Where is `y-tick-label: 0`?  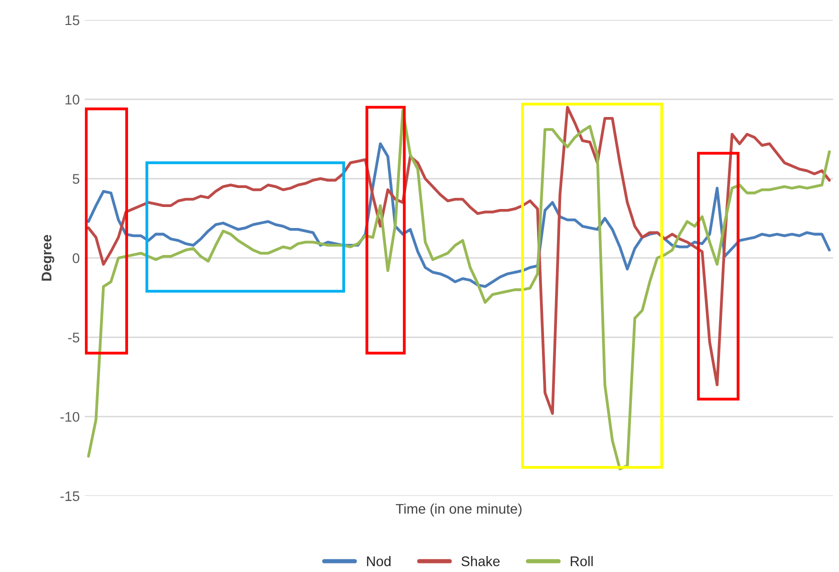 y-tick-label: 0 is located at coordinates (76, 258).